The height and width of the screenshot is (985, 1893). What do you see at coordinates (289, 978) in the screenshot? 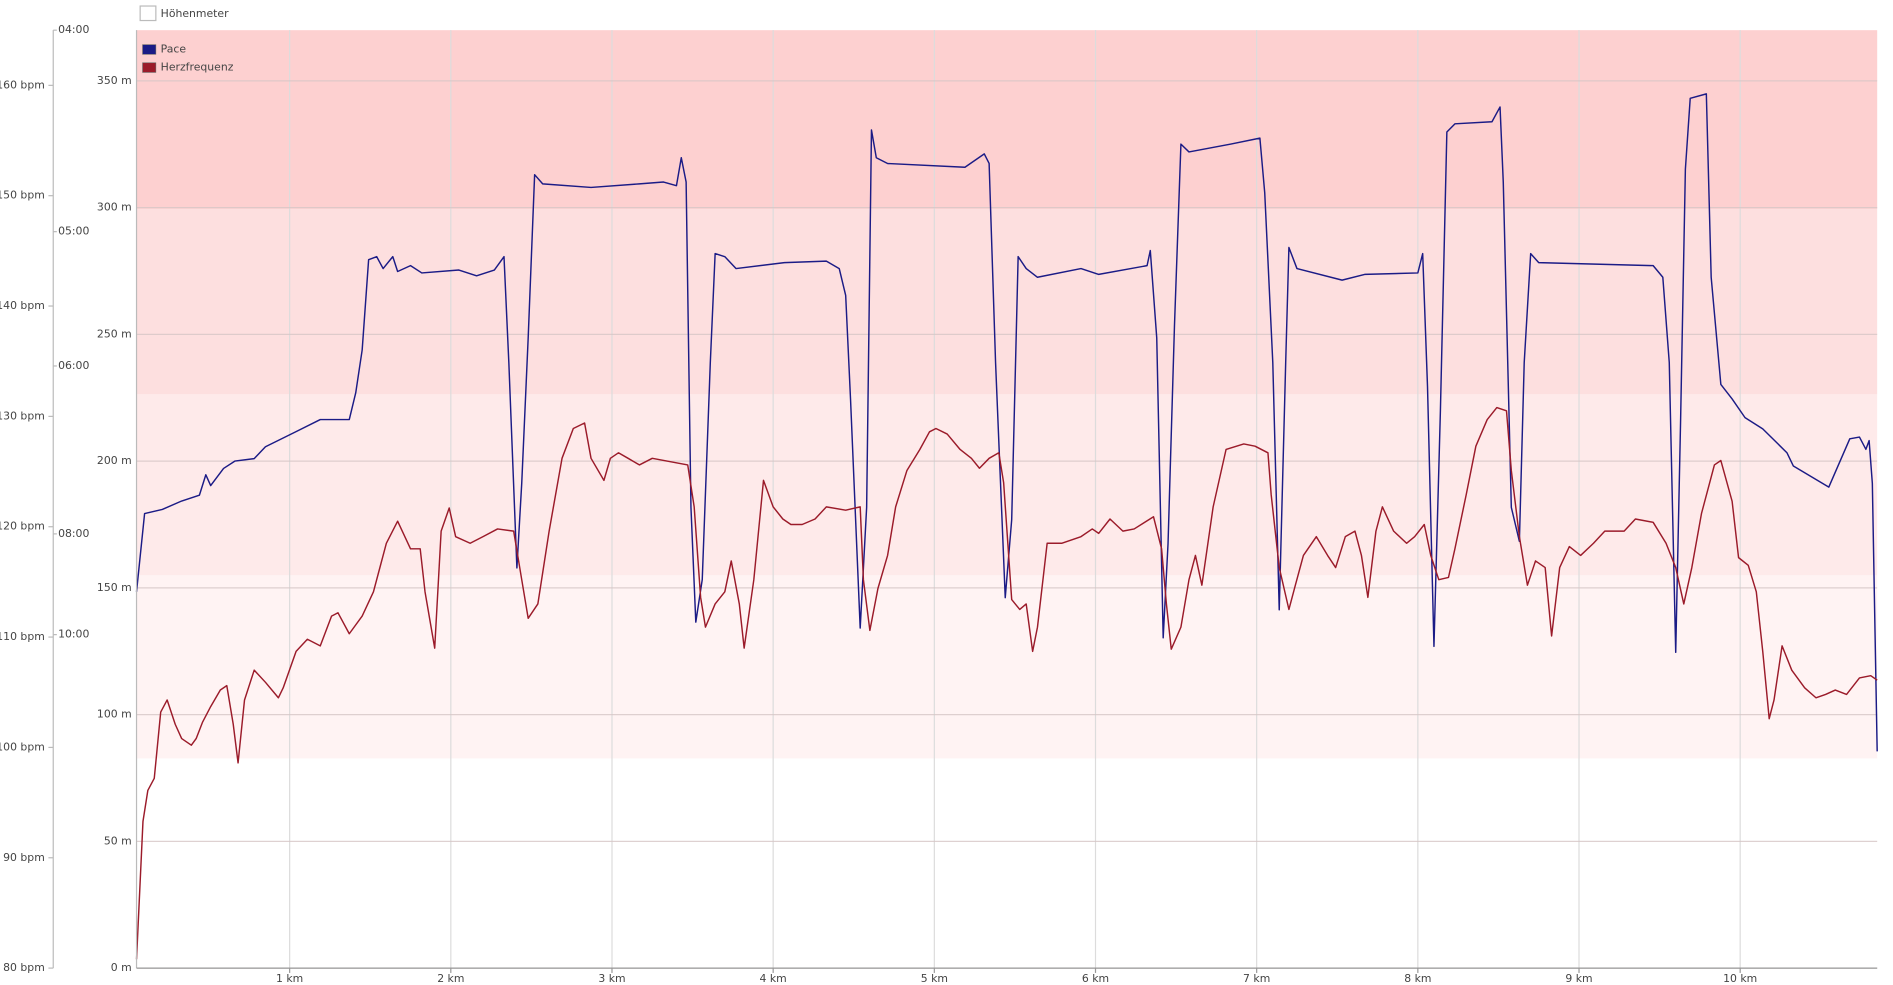
I see `x-tick-label: 1 km` at bounding box center [289, 978].